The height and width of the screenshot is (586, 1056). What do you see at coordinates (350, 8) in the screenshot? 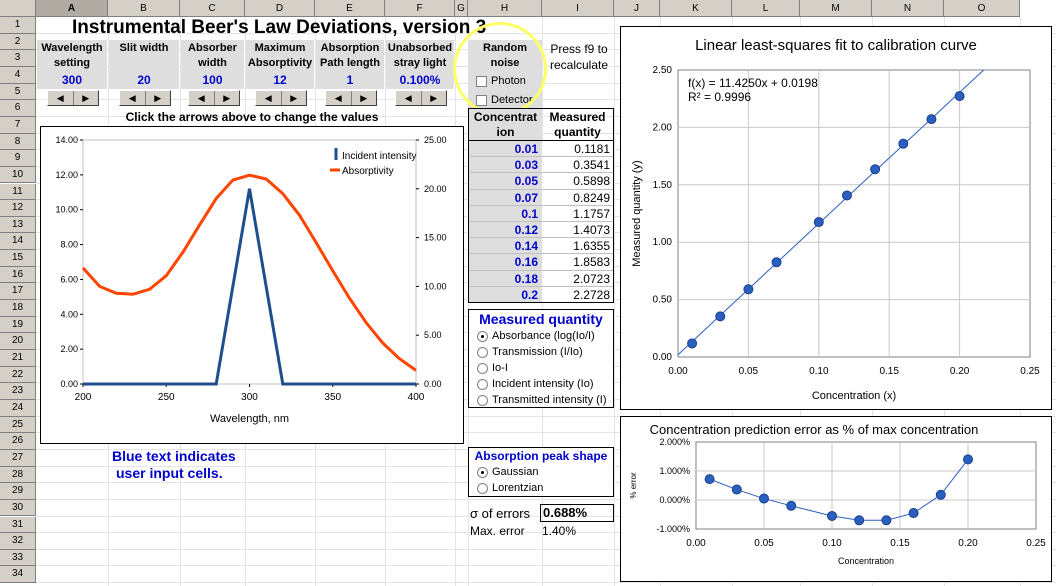
I see `column-header: E` at bounding box center [350, 8].